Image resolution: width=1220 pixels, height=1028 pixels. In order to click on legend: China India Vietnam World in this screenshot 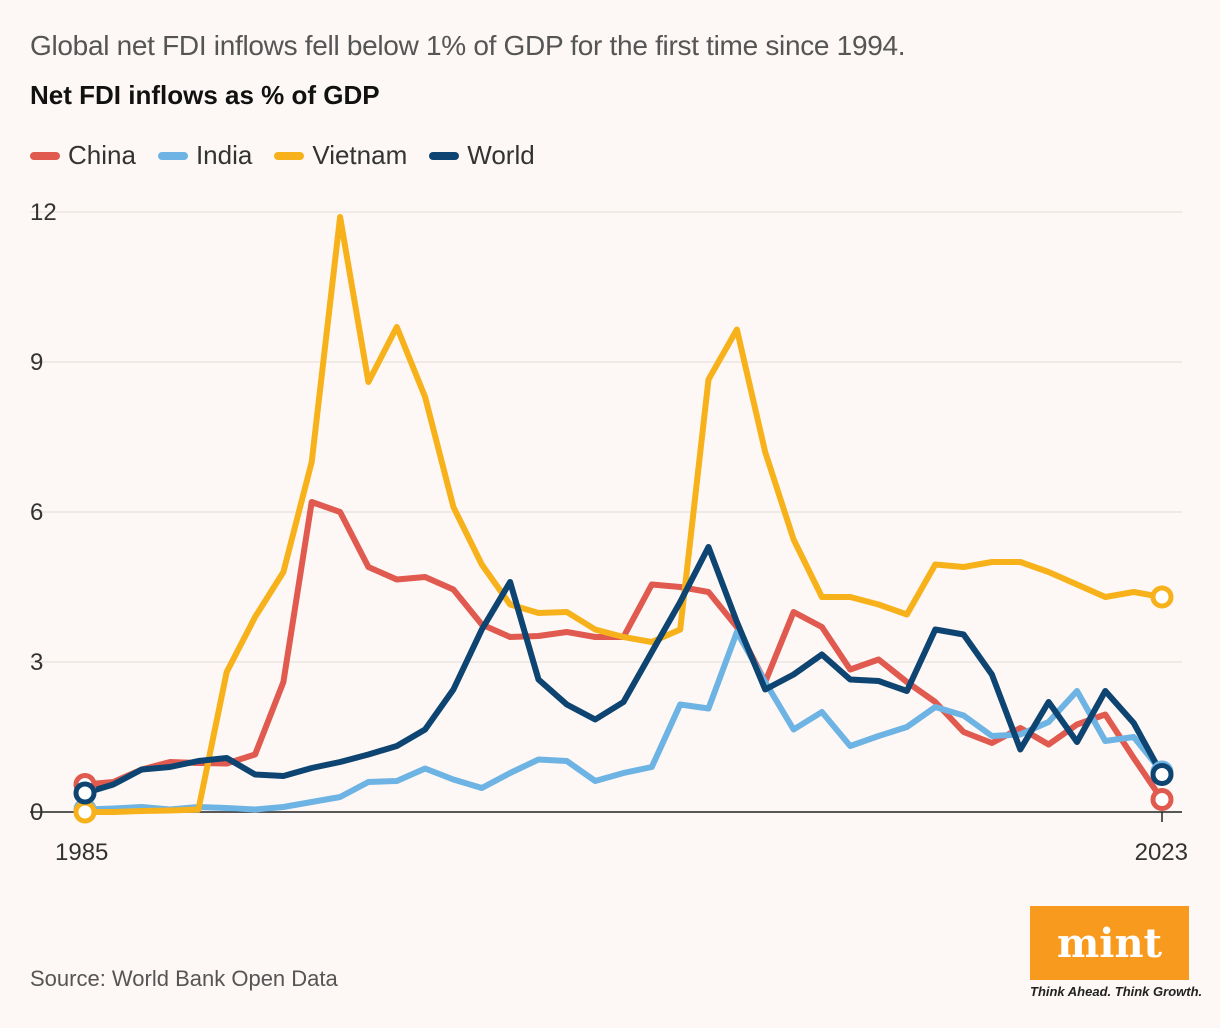, I will do `click(282, 155)`.